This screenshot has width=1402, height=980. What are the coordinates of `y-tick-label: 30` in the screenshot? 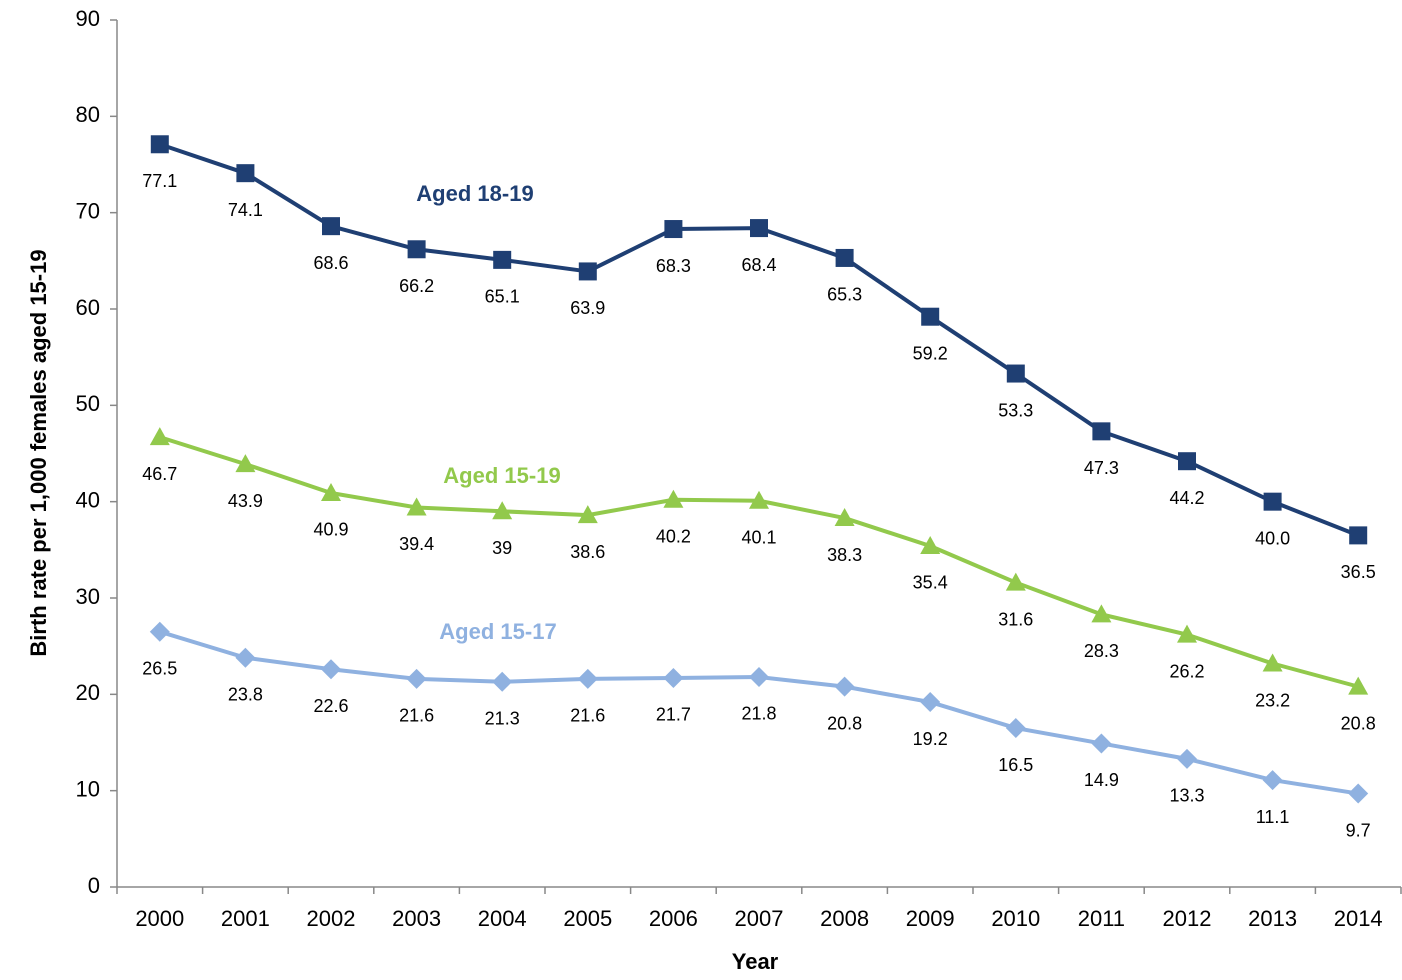 It's located at (88, 596).